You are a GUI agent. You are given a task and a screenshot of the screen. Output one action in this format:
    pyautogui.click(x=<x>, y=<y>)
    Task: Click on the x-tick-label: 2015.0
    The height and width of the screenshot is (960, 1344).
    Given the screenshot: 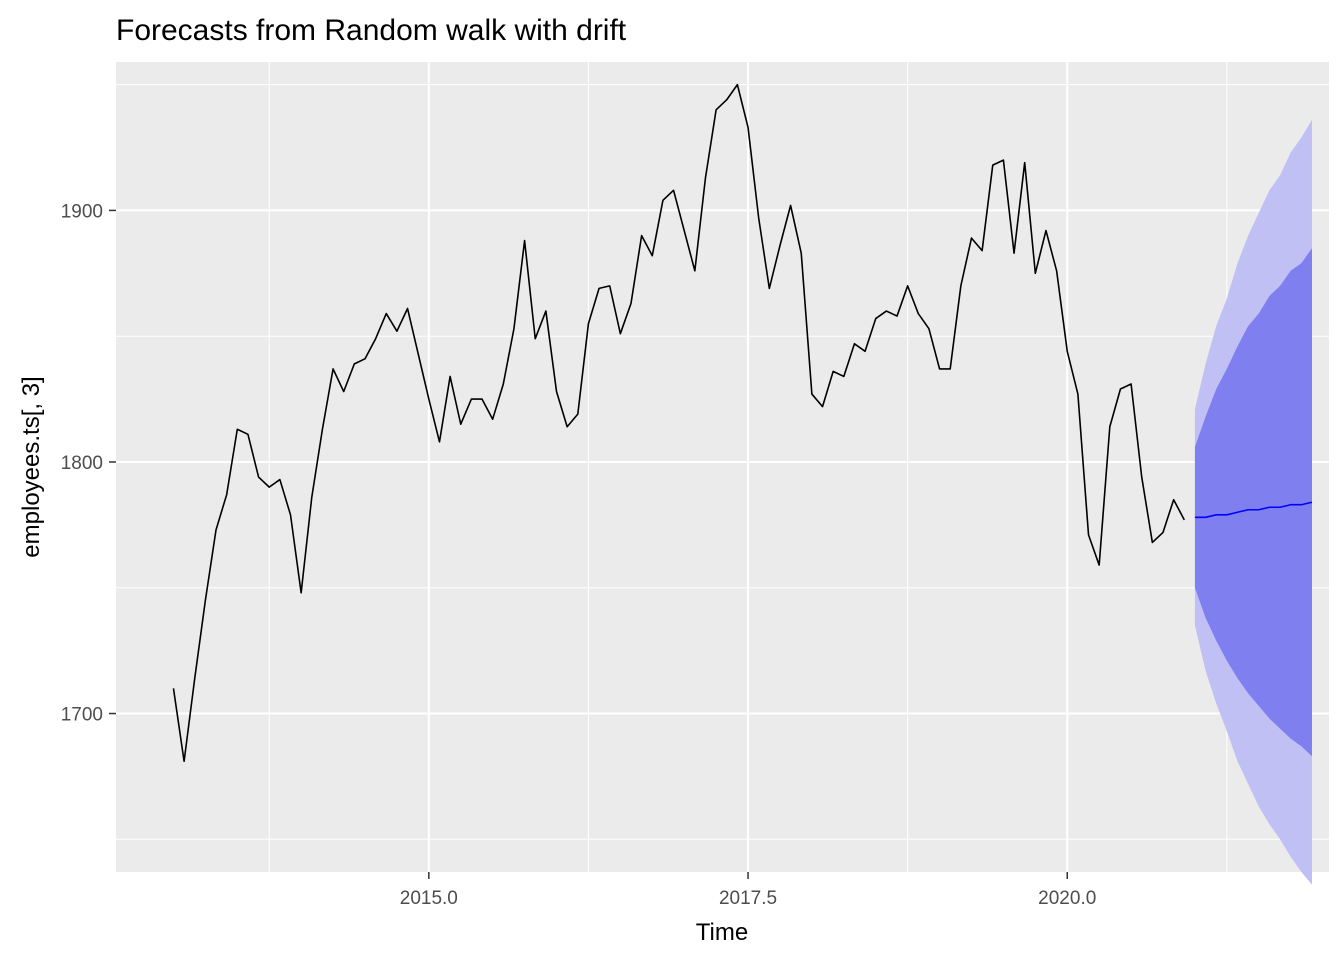 What is the action you would take?
    pyautogui.click(x=429, y=898)
    